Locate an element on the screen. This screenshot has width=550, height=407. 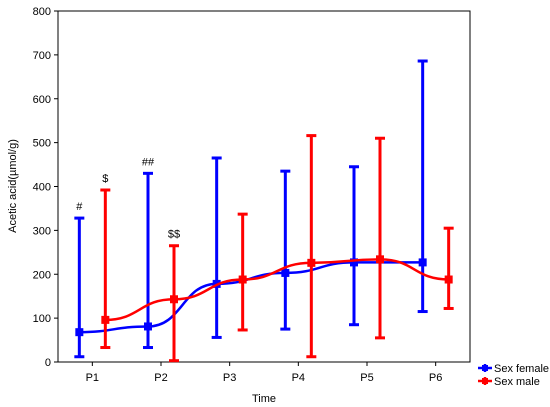
annotation-label: $ is located at coordinates (105, 179).